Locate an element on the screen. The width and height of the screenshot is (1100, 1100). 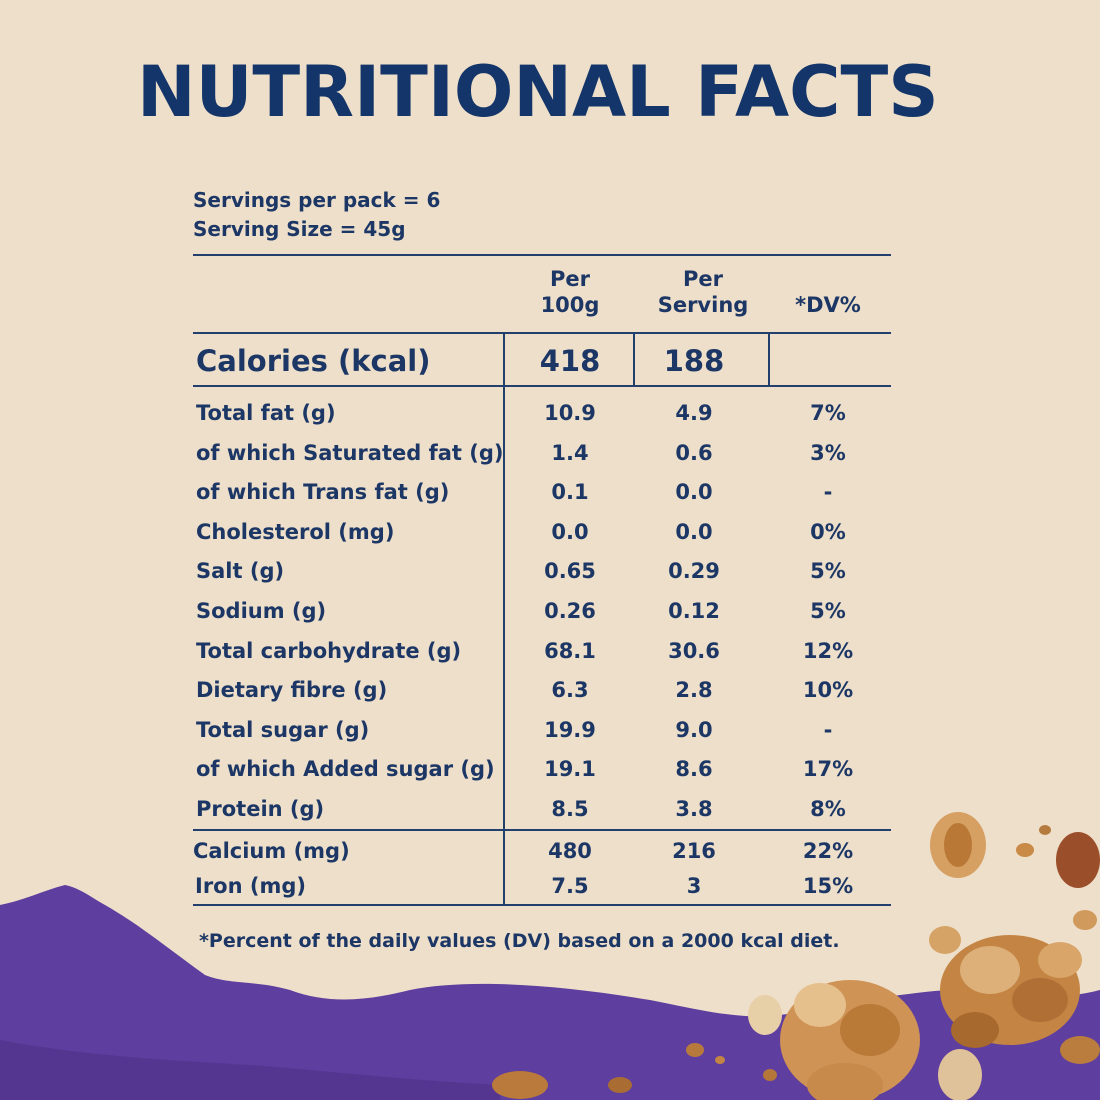
mineral-row-per-serving: 3 is located at coordinates (694, 886).